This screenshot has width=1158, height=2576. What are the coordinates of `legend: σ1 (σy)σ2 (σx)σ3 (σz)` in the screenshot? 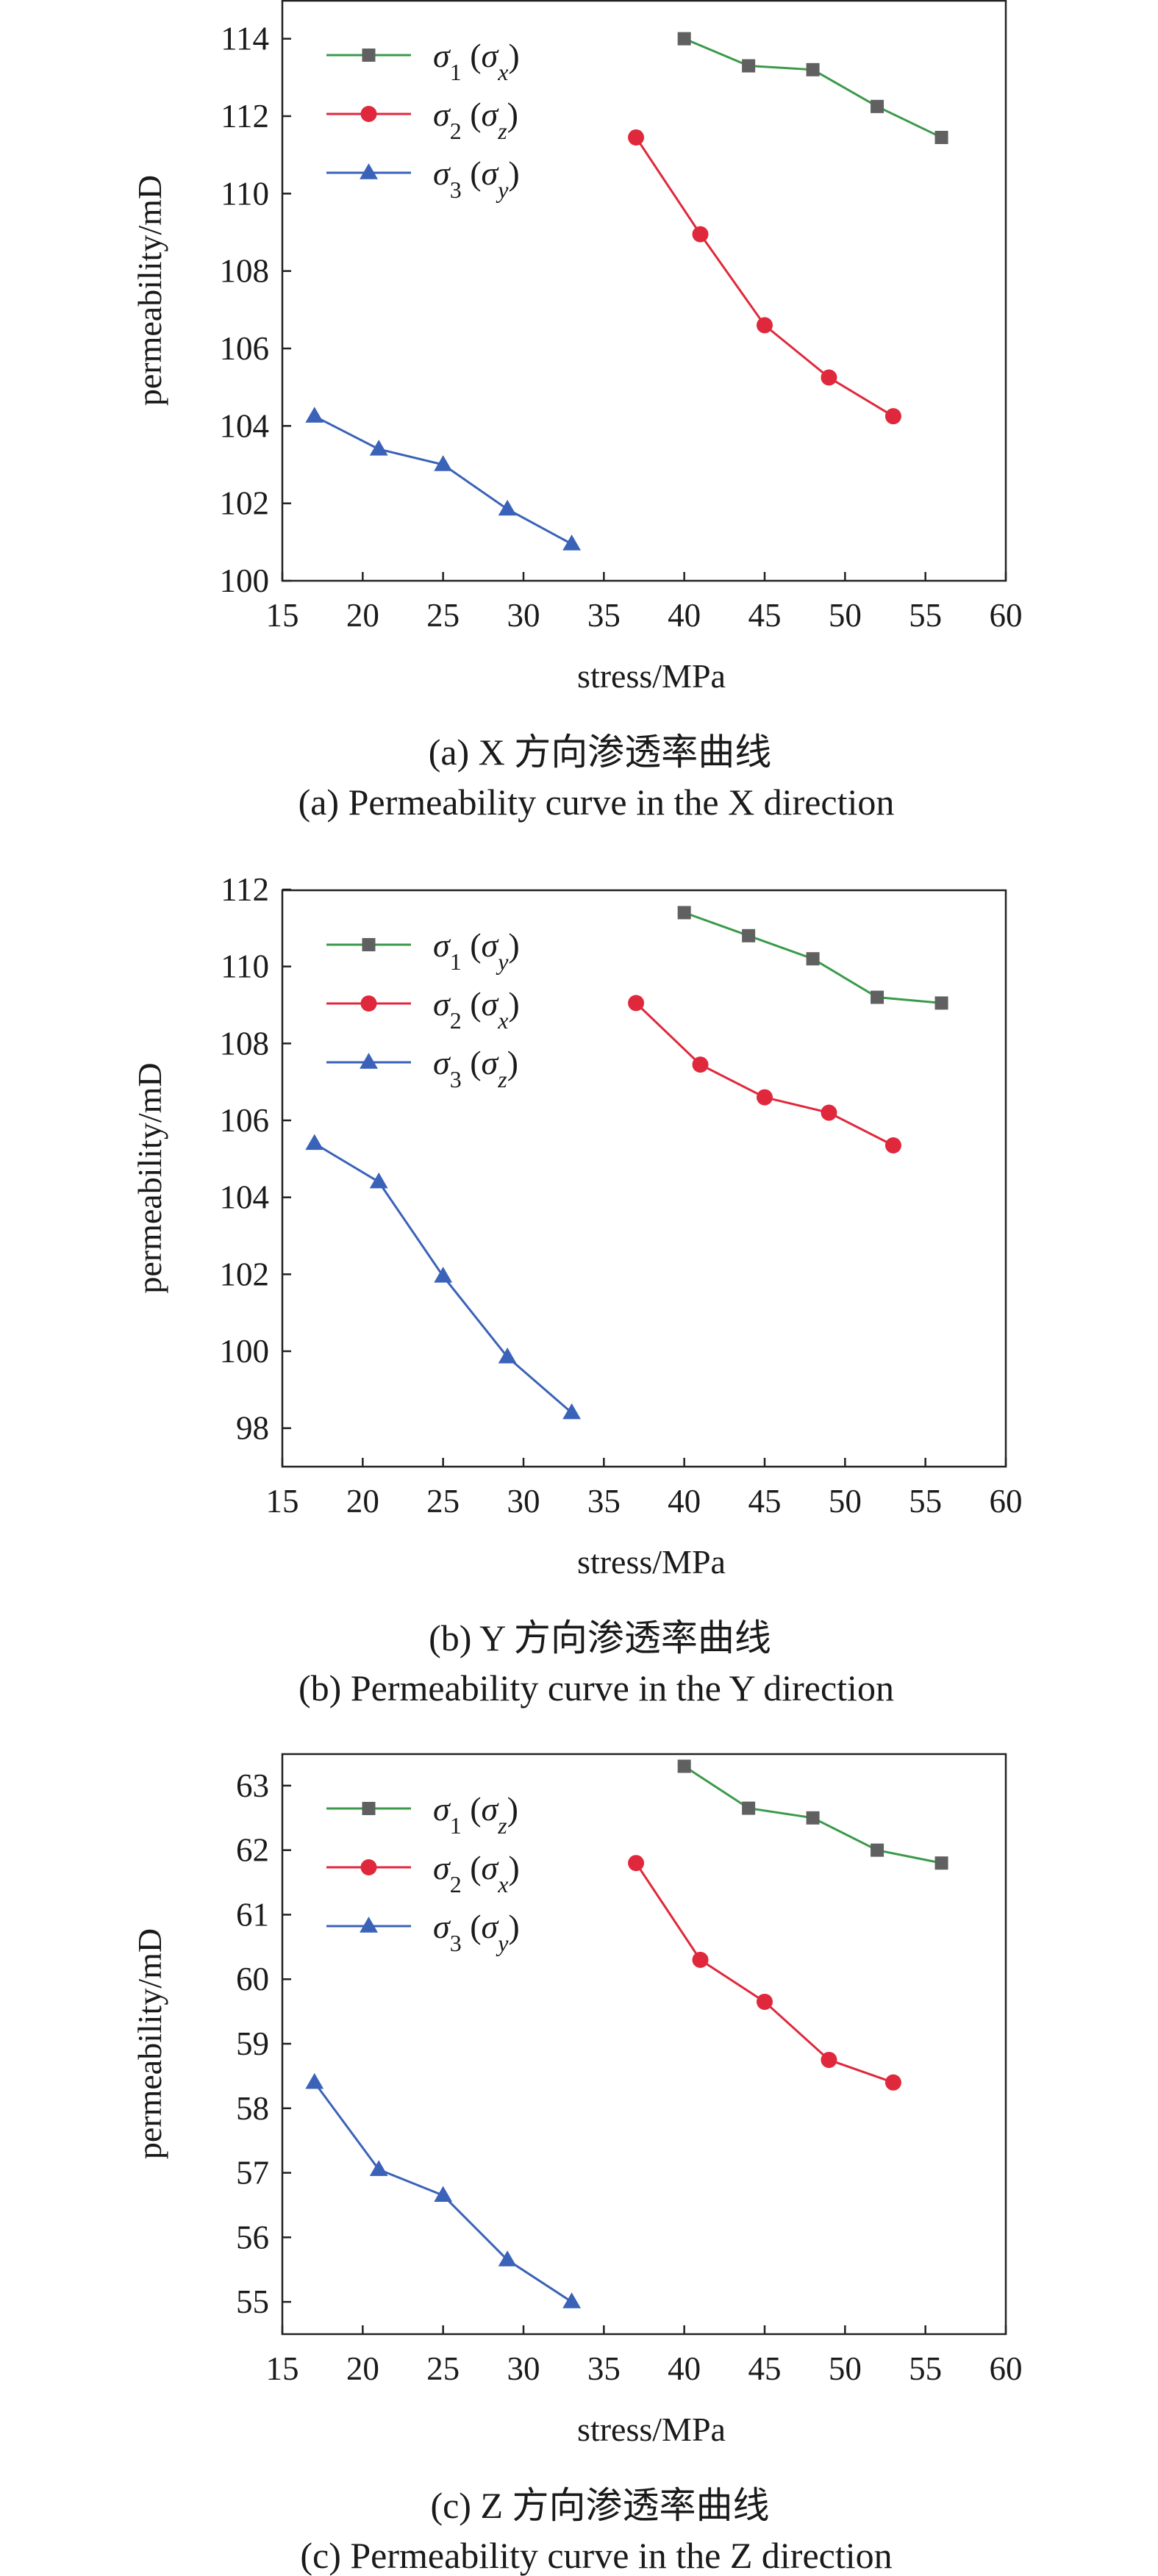 It's located at (423, 1009).